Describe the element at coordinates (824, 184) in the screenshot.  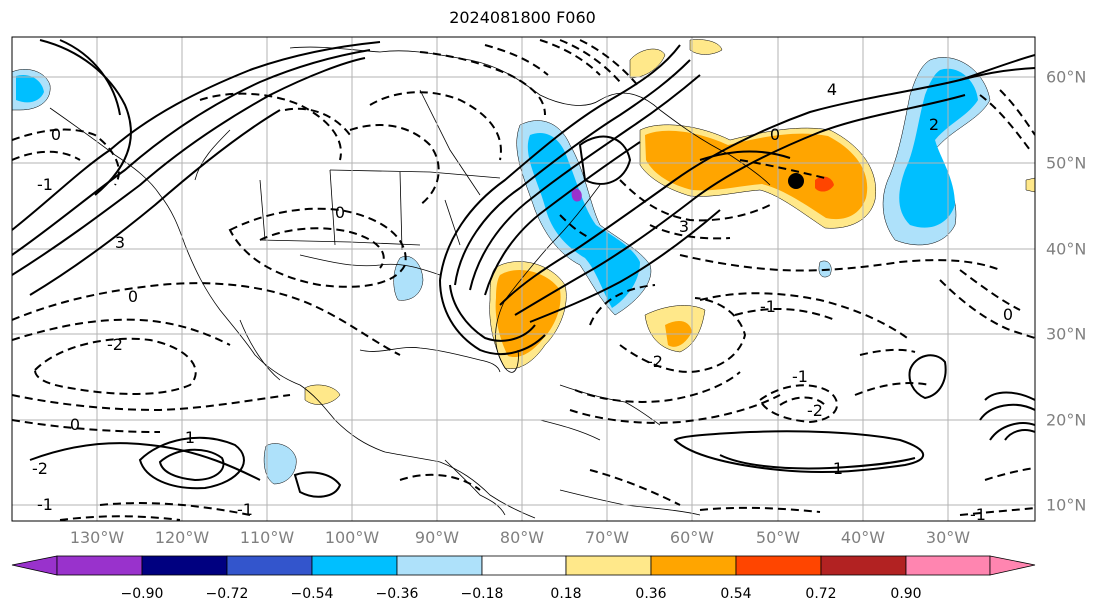
I see `anomaly-red-orange` at that location.